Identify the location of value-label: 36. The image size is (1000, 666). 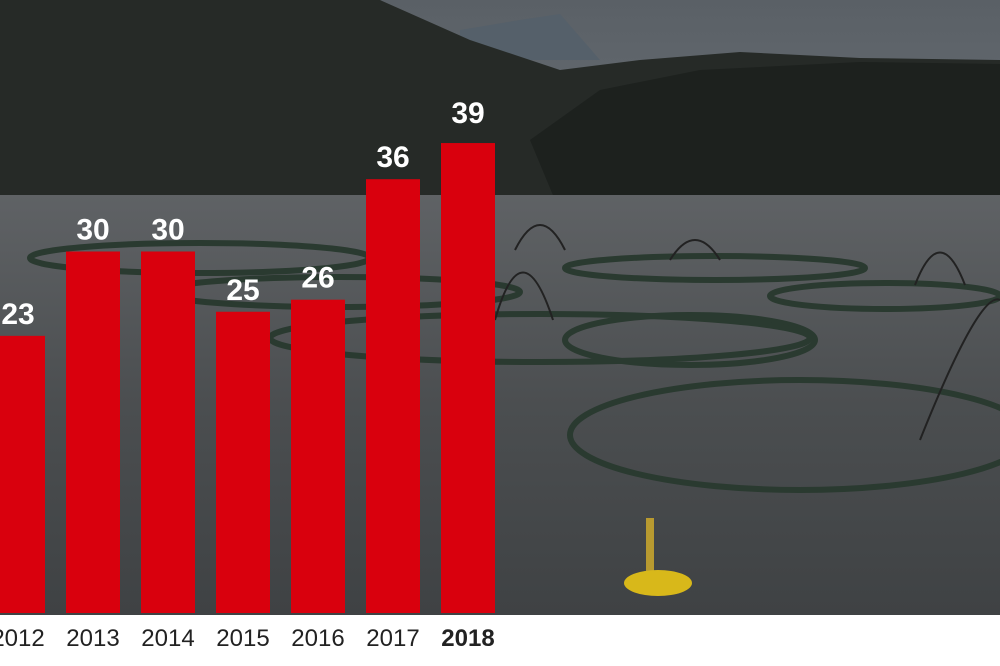
(392, 157).